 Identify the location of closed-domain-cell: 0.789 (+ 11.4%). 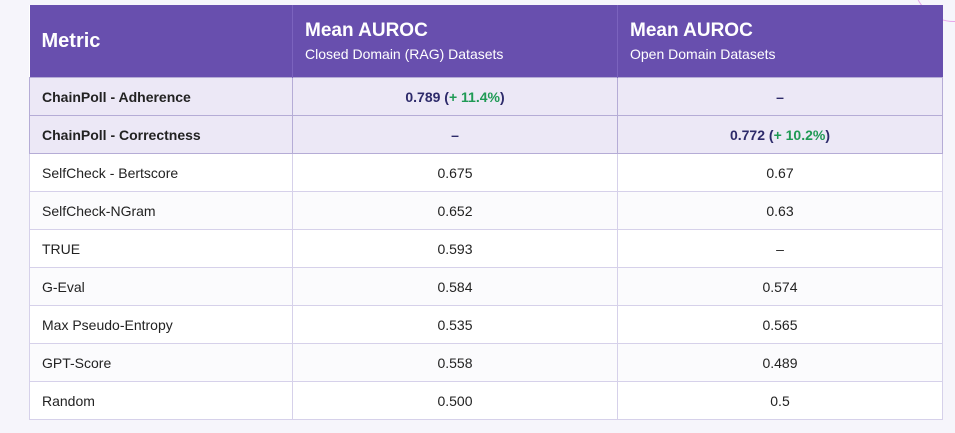
(455, 96).